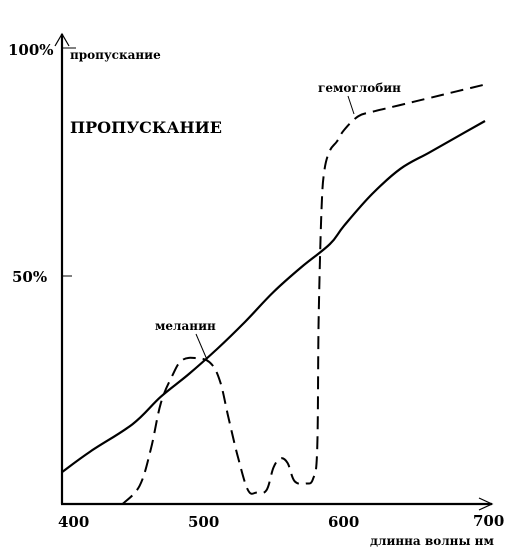  What do you see at coordinates (202, 348) in the screenshot?
I see `annotation-leader-melanin` at bounding box center [202, 348].